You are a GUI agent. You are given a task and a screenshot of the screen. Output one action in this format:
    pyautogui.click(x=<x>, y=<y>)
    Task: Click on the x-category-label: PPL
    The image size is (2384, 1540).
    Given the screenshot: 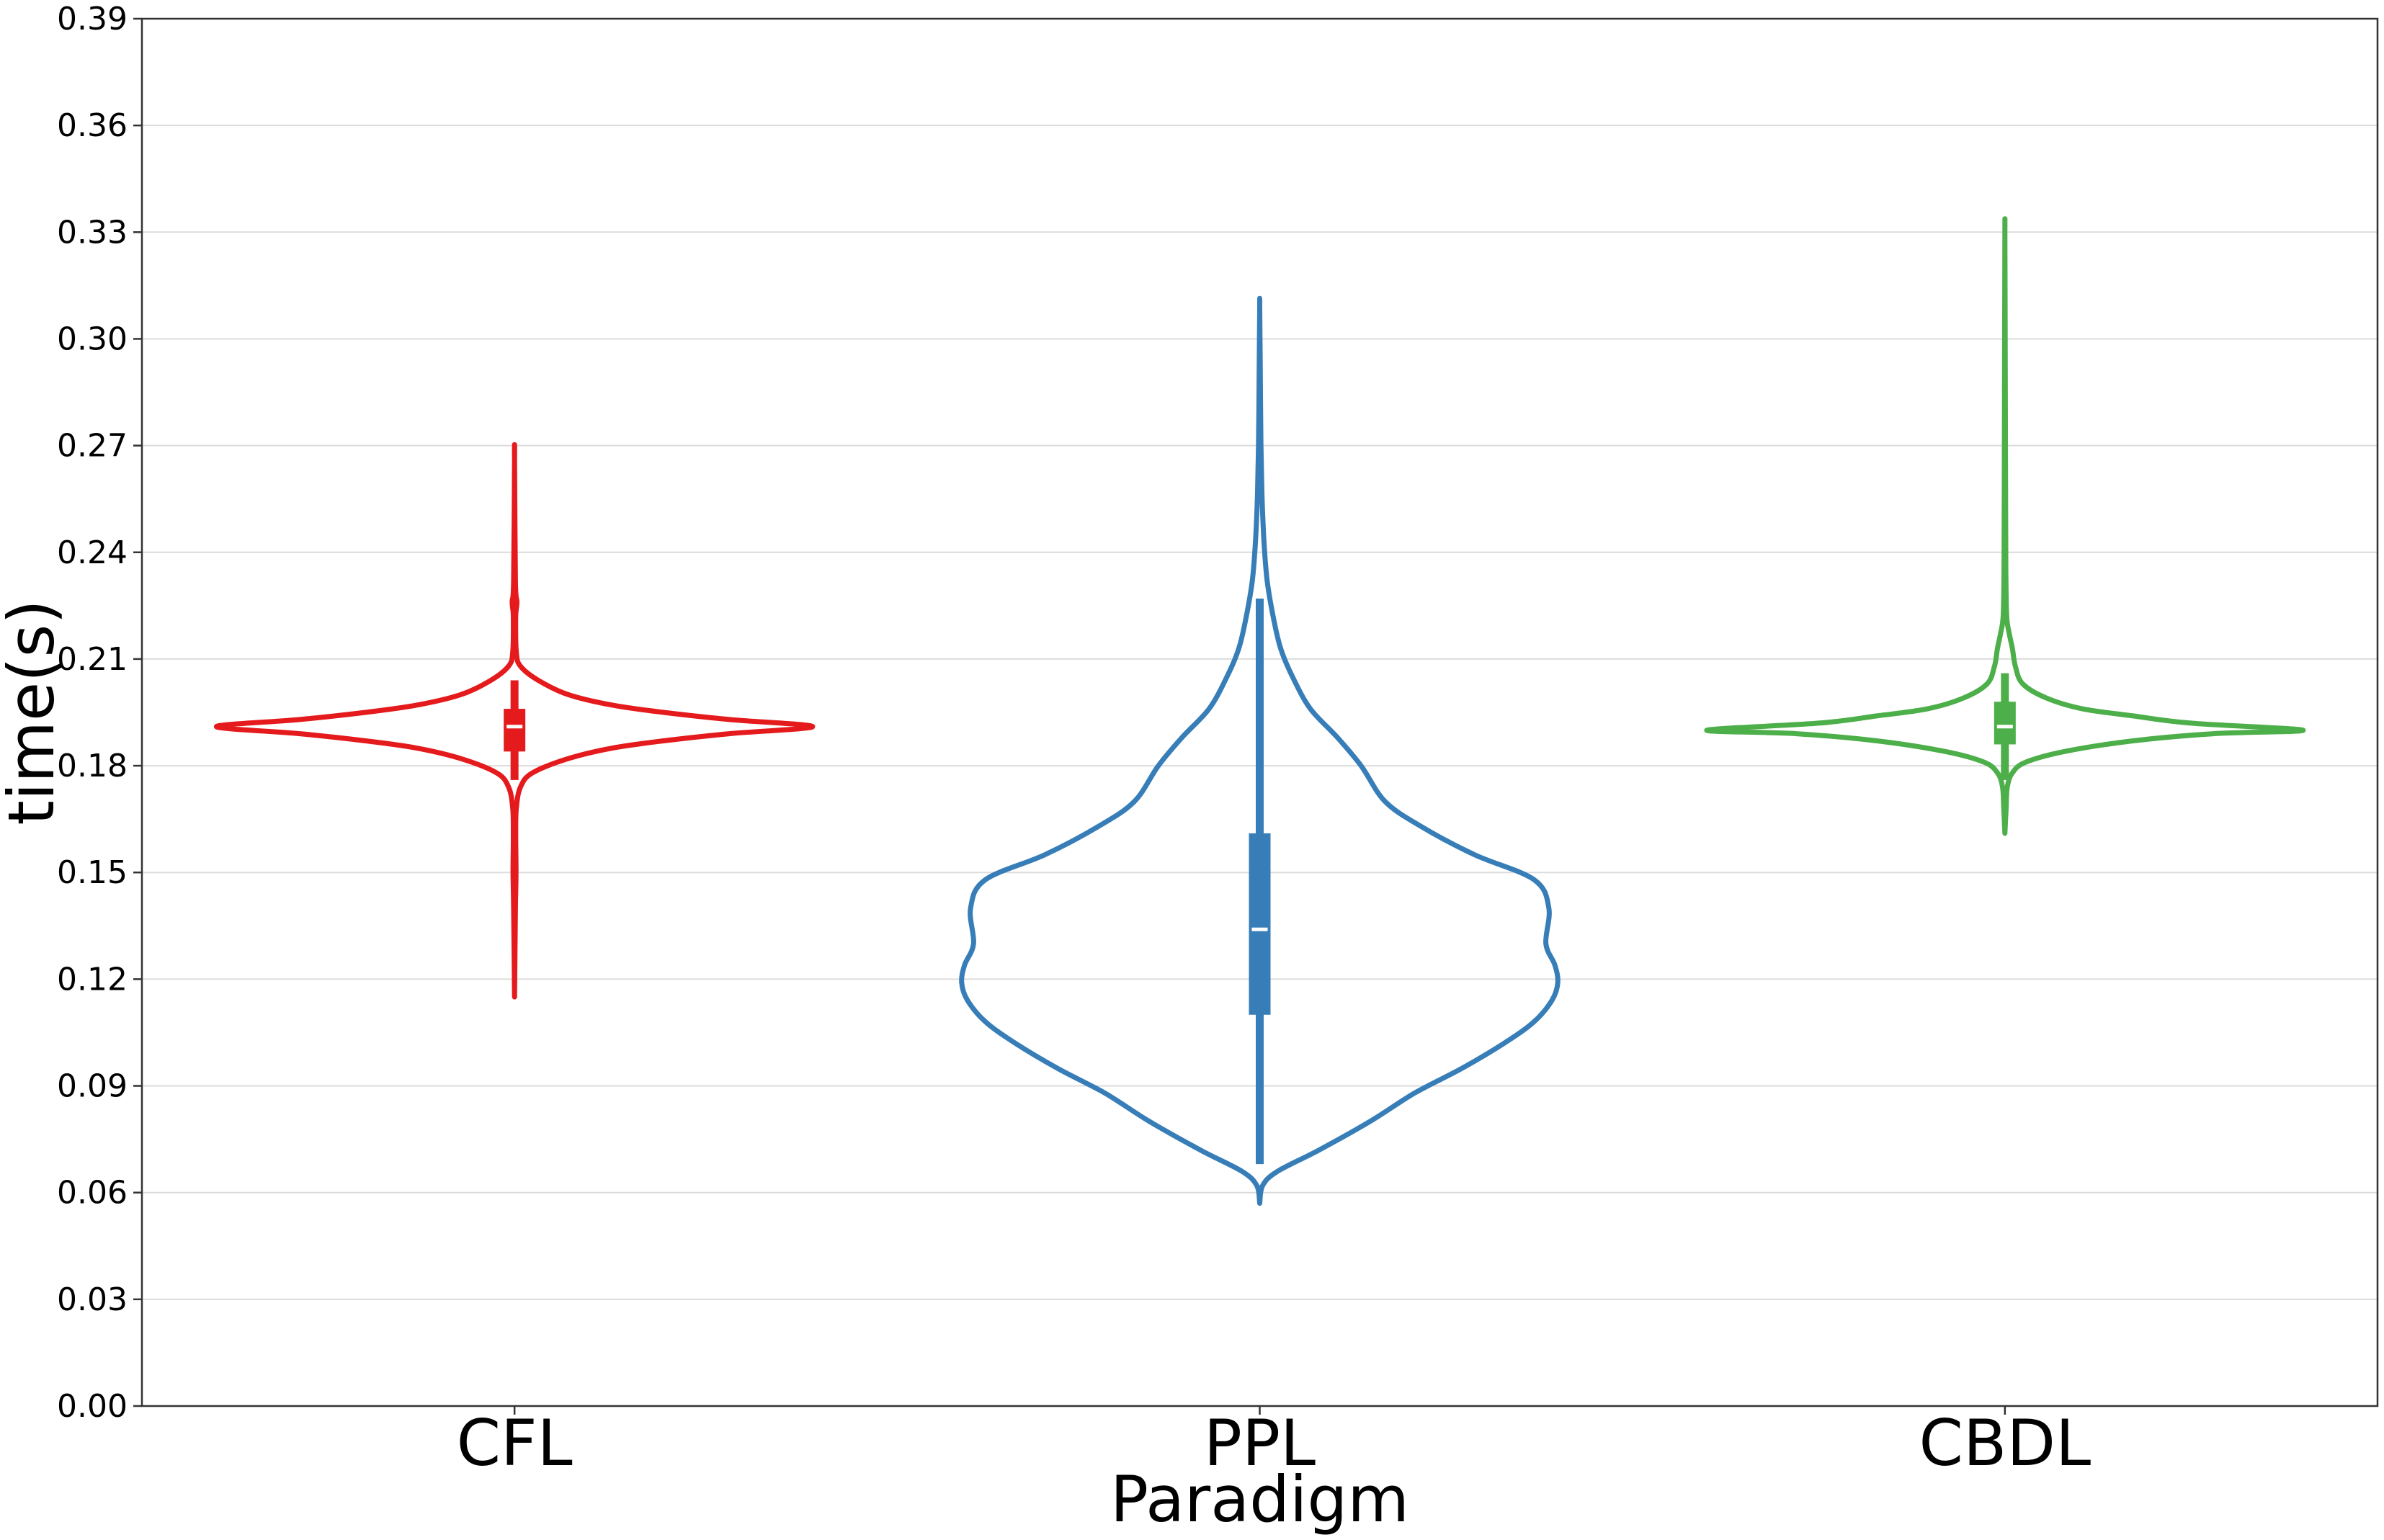 What is the action you would take?
    pyautogui.click(x=1260, y=1443)
    